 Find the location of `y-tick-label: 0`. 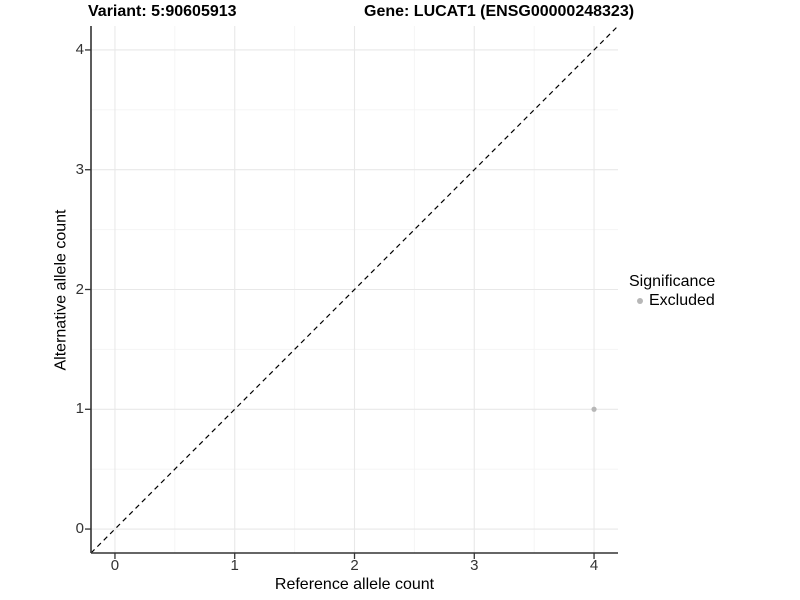

y-tick-label: 0 is located at coordinates (79, 529).